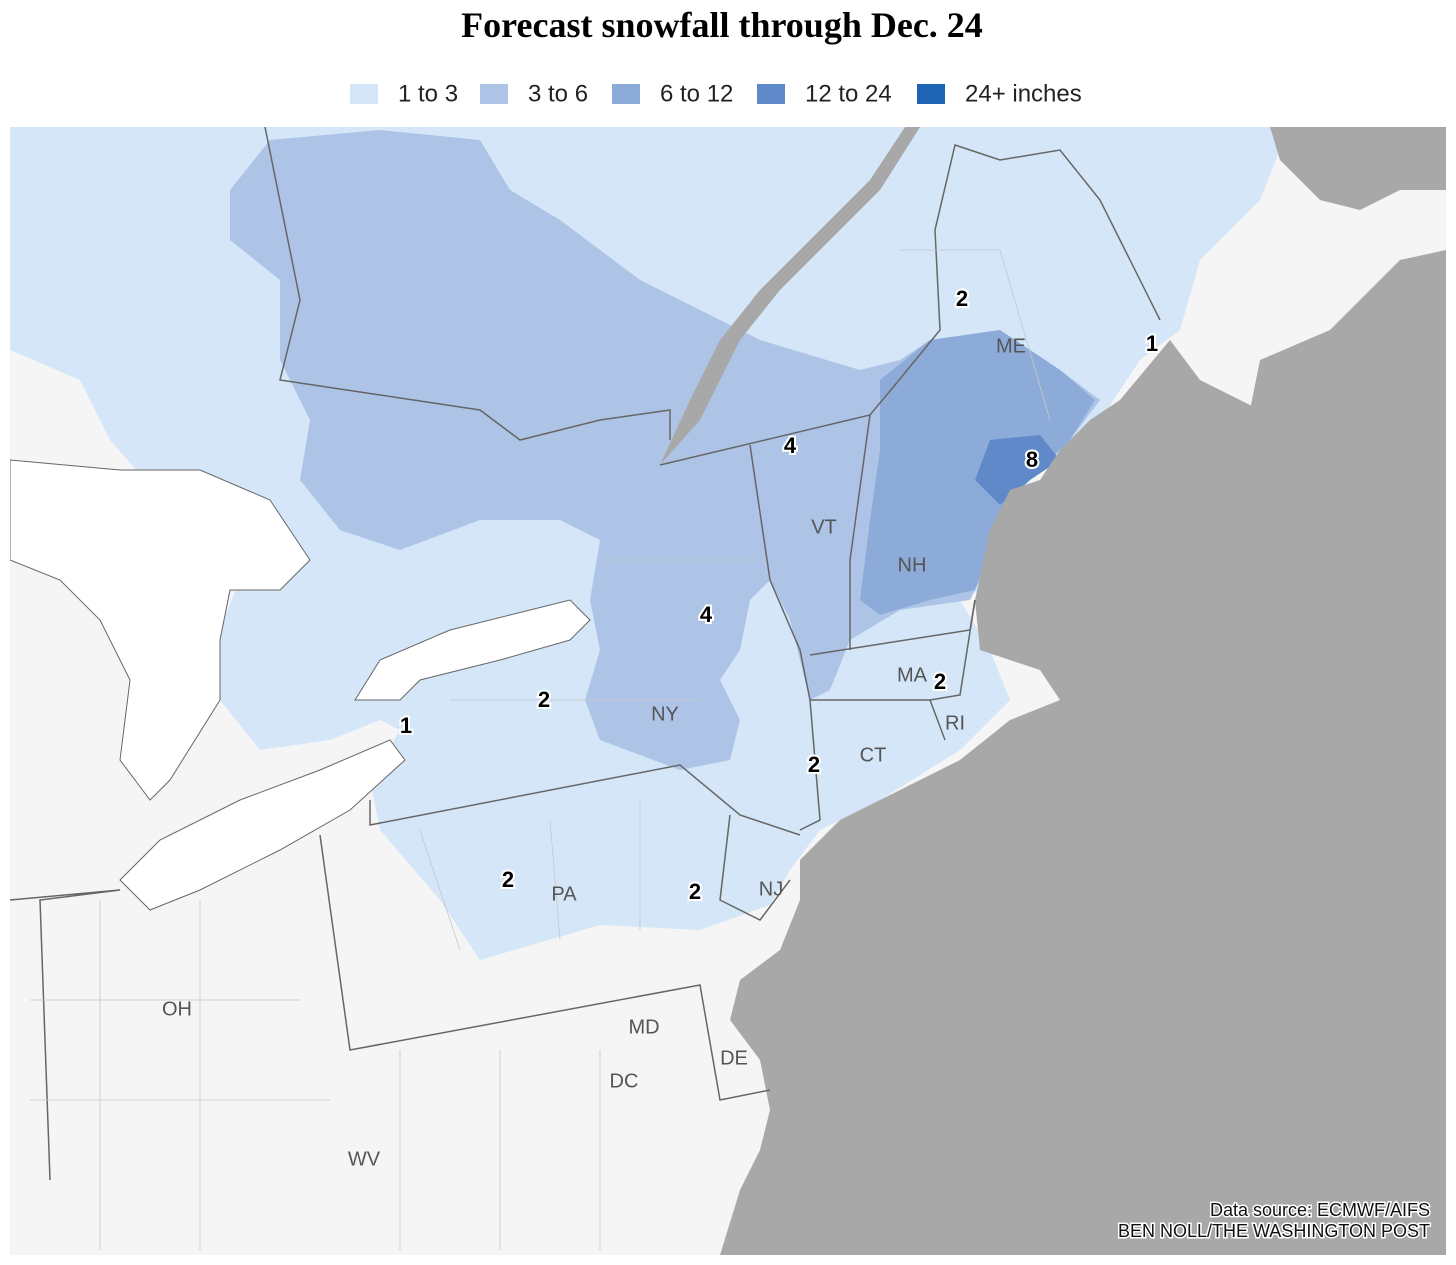  I want to click on state-label: ME, so click(1011, 346).